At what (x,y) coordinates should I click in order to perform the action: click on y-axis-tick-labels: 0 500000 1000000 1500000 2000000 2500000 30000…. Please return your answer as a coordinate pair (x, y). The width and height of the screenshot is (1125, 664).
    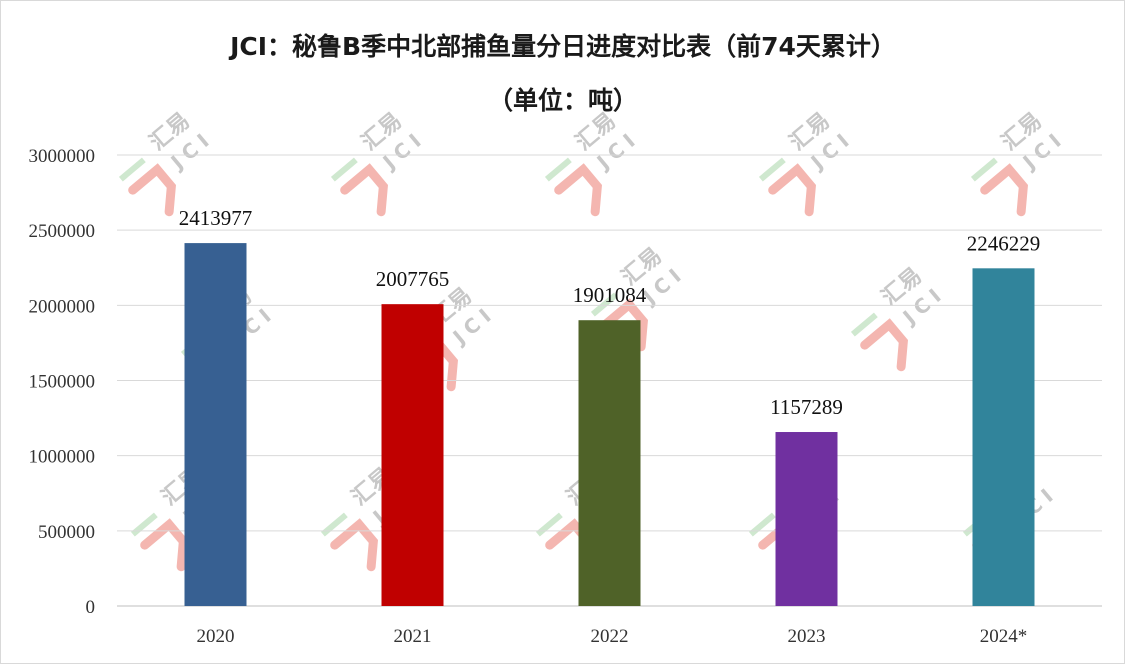
    Looking at the image, I should click on (62, 382).